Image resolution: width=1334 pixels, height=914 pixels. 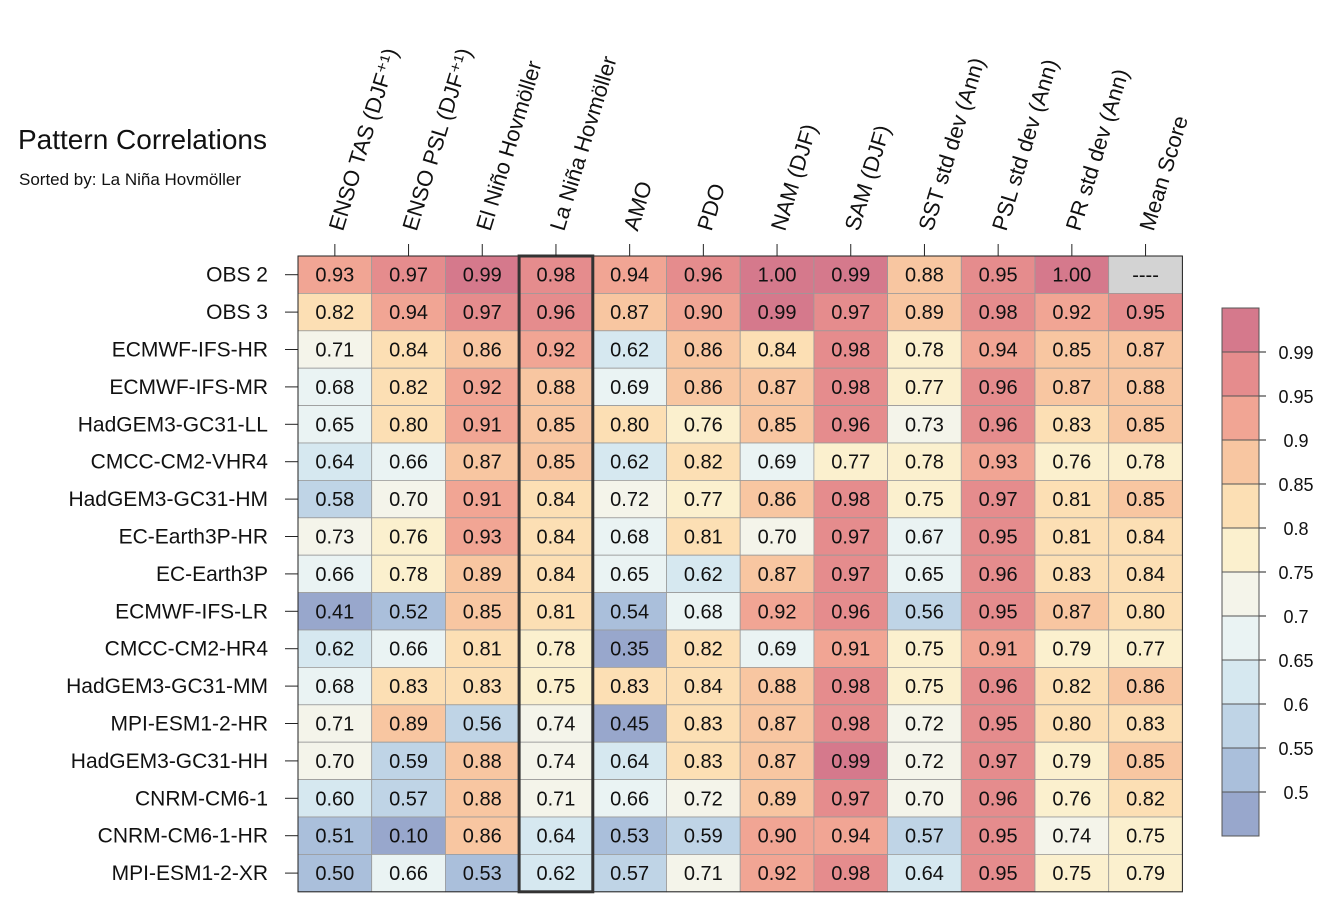 What do you see at coordinates (1295, 661) in the screenshot?
I see `colorbar-tick-label: 0.65` at bounding box center [1295, 661].